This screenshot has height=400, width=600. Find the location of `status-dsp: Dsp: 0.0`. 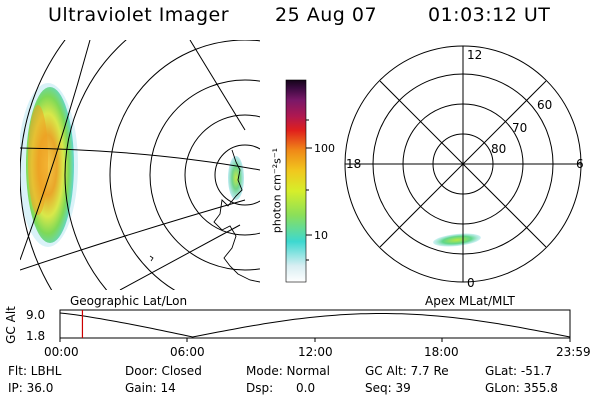

status-dsp: Dsp: 0.0 is located at coordinates (281, 388).